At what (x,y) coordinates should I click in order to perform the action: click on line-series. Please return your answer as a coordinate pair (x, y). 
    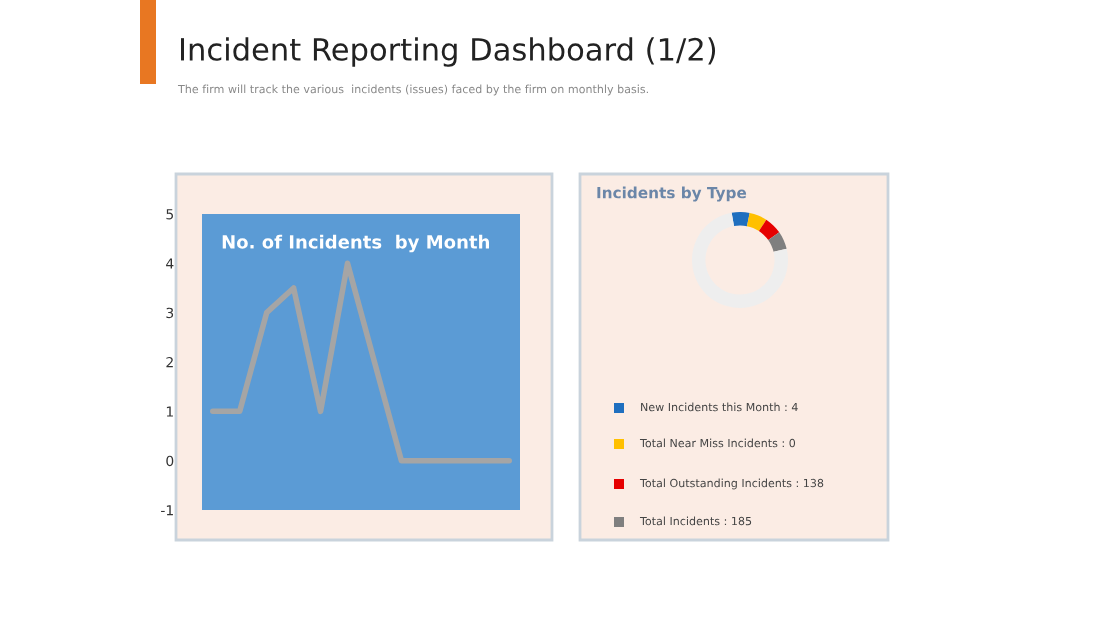
    Looking at the image, I should click on (361, 362).